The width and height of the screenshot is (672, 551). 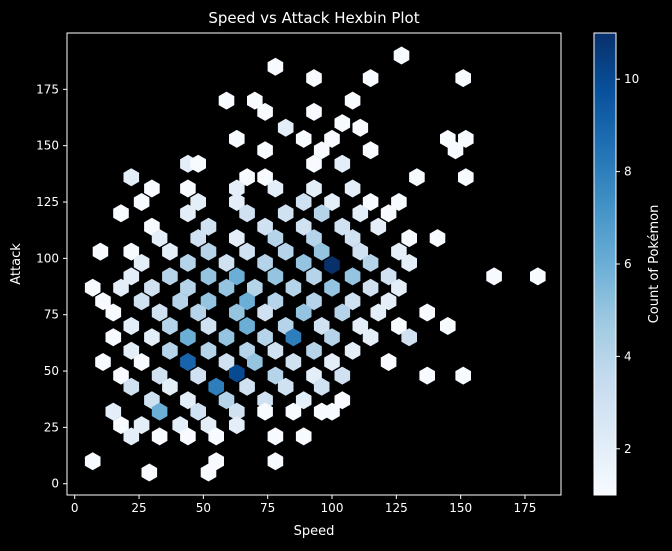 What do you see at coordinates (460, 508) in the screenshot?
I see `x-tick-label: 150` at bounding box center [460, 508].